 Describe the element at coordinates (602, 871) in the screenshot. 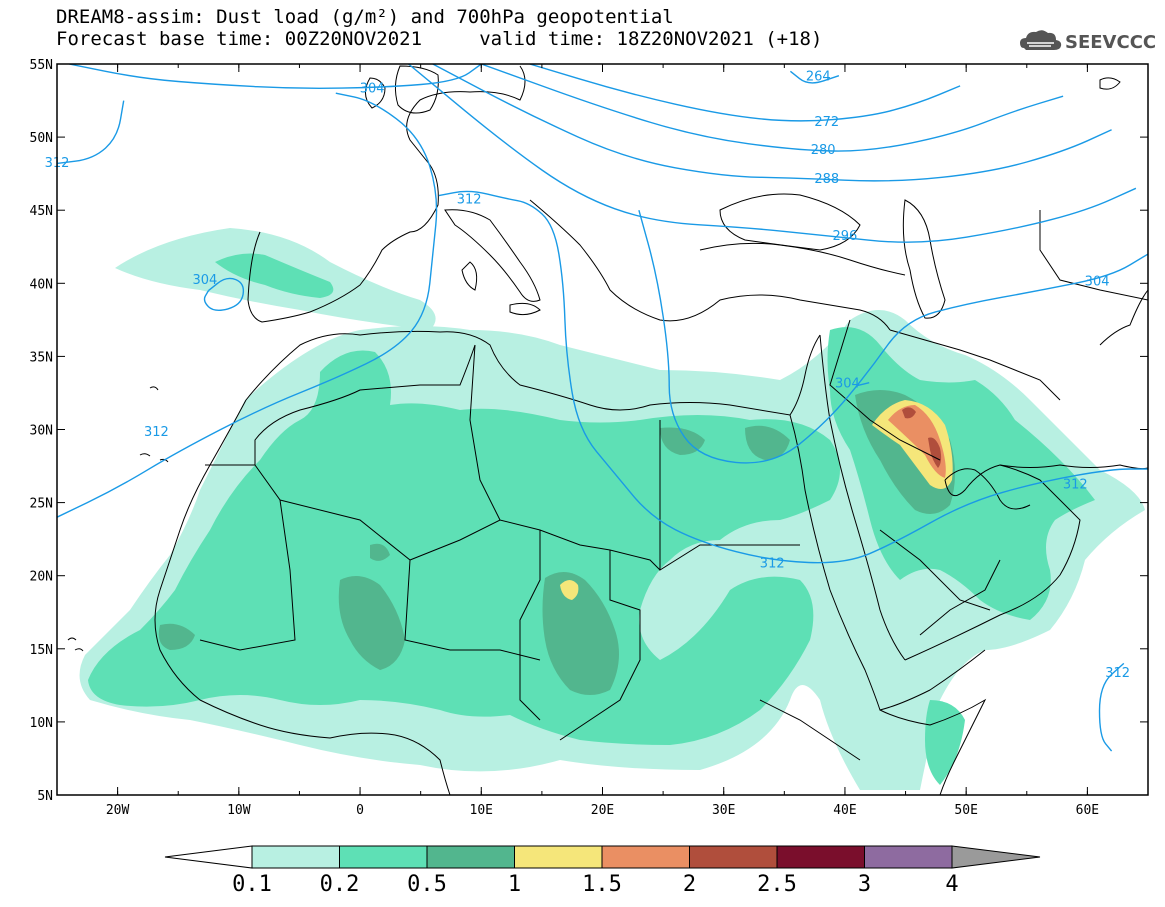

I see `colorbar: 0.1 0.2 0.5 1 1.5 2 2.5 3 4` at that location.